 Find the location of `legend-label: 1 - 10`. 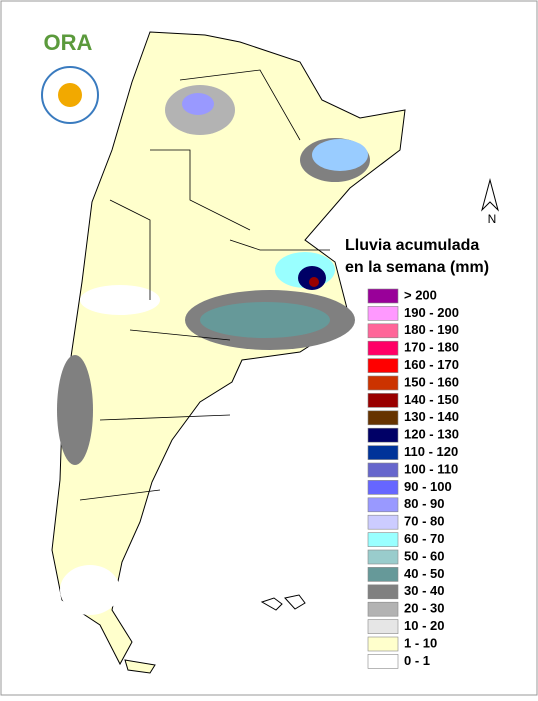

legend-label: 1 - 10 is located at coordinates (420, 642).